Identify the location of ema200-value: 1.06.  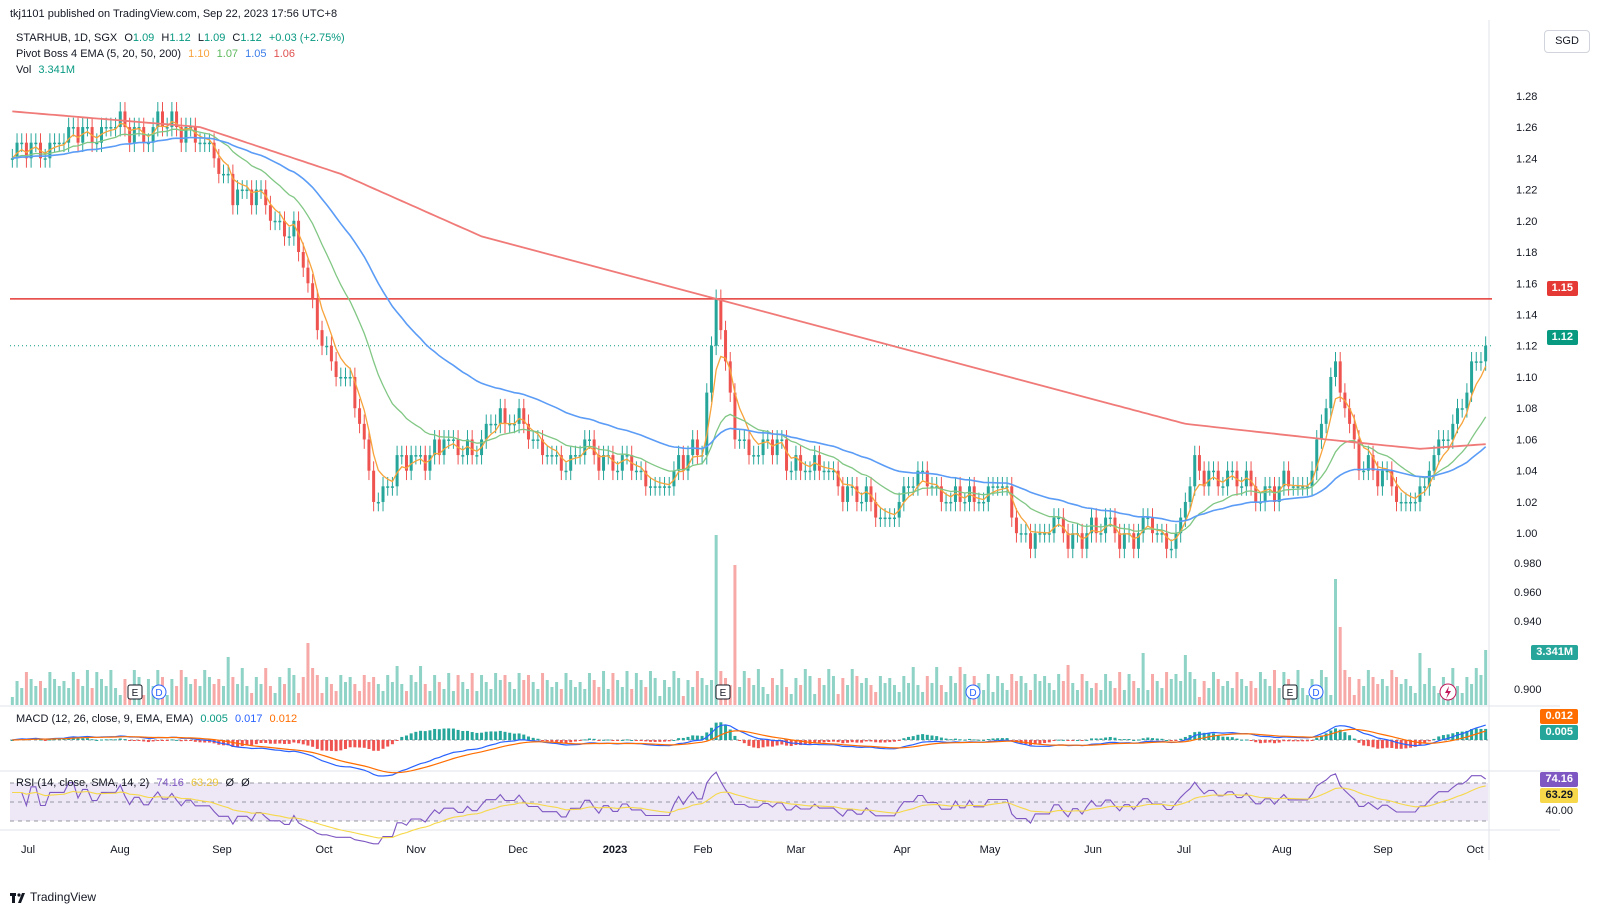
(284, 54).